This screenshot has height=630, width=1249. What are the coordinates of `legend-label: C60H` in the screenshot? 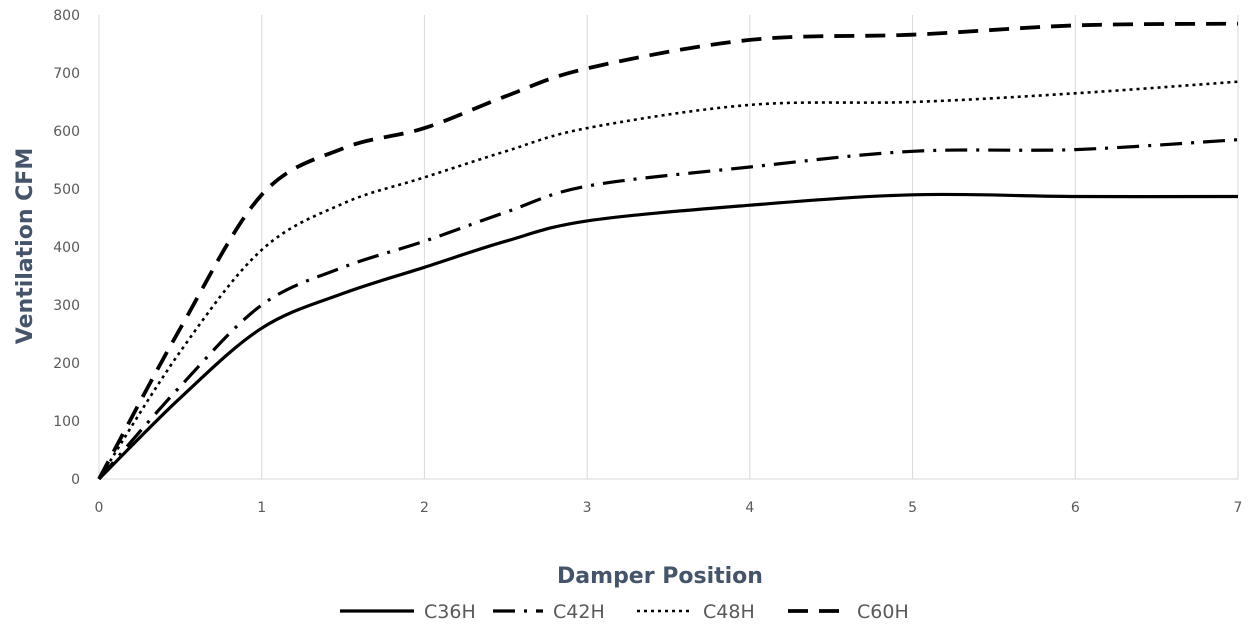 It's located at (883, 612).